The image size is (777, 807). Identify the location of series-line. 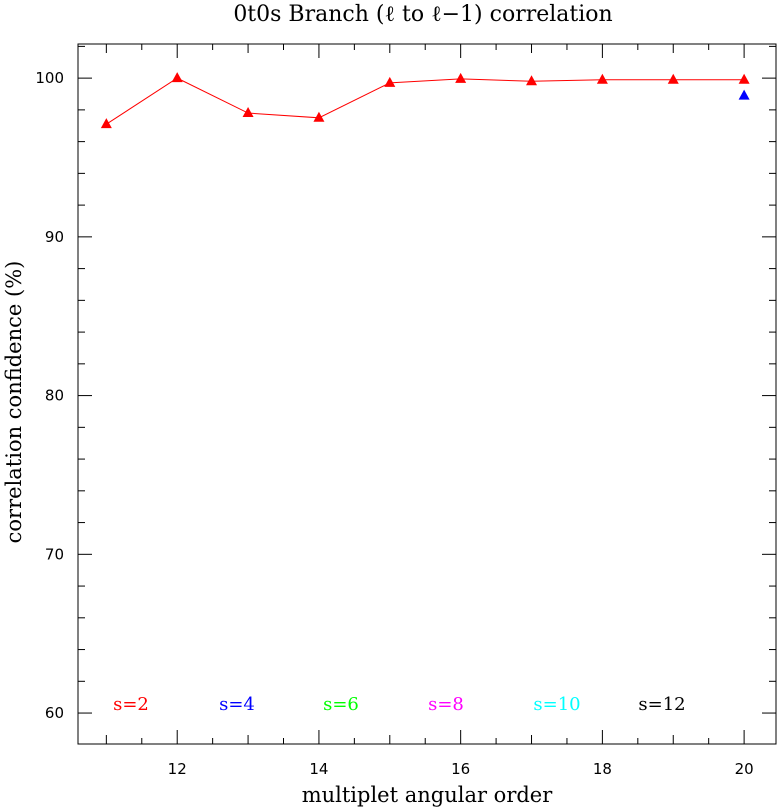
(425, 101).